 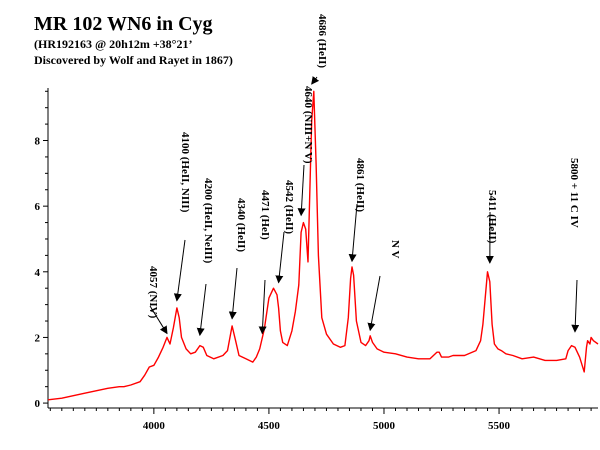 What do you see at coordinates (574, 193) in the screenshot?
I see `peak-label: 5800 + 11 C IV` at bounding box center [574, 193].